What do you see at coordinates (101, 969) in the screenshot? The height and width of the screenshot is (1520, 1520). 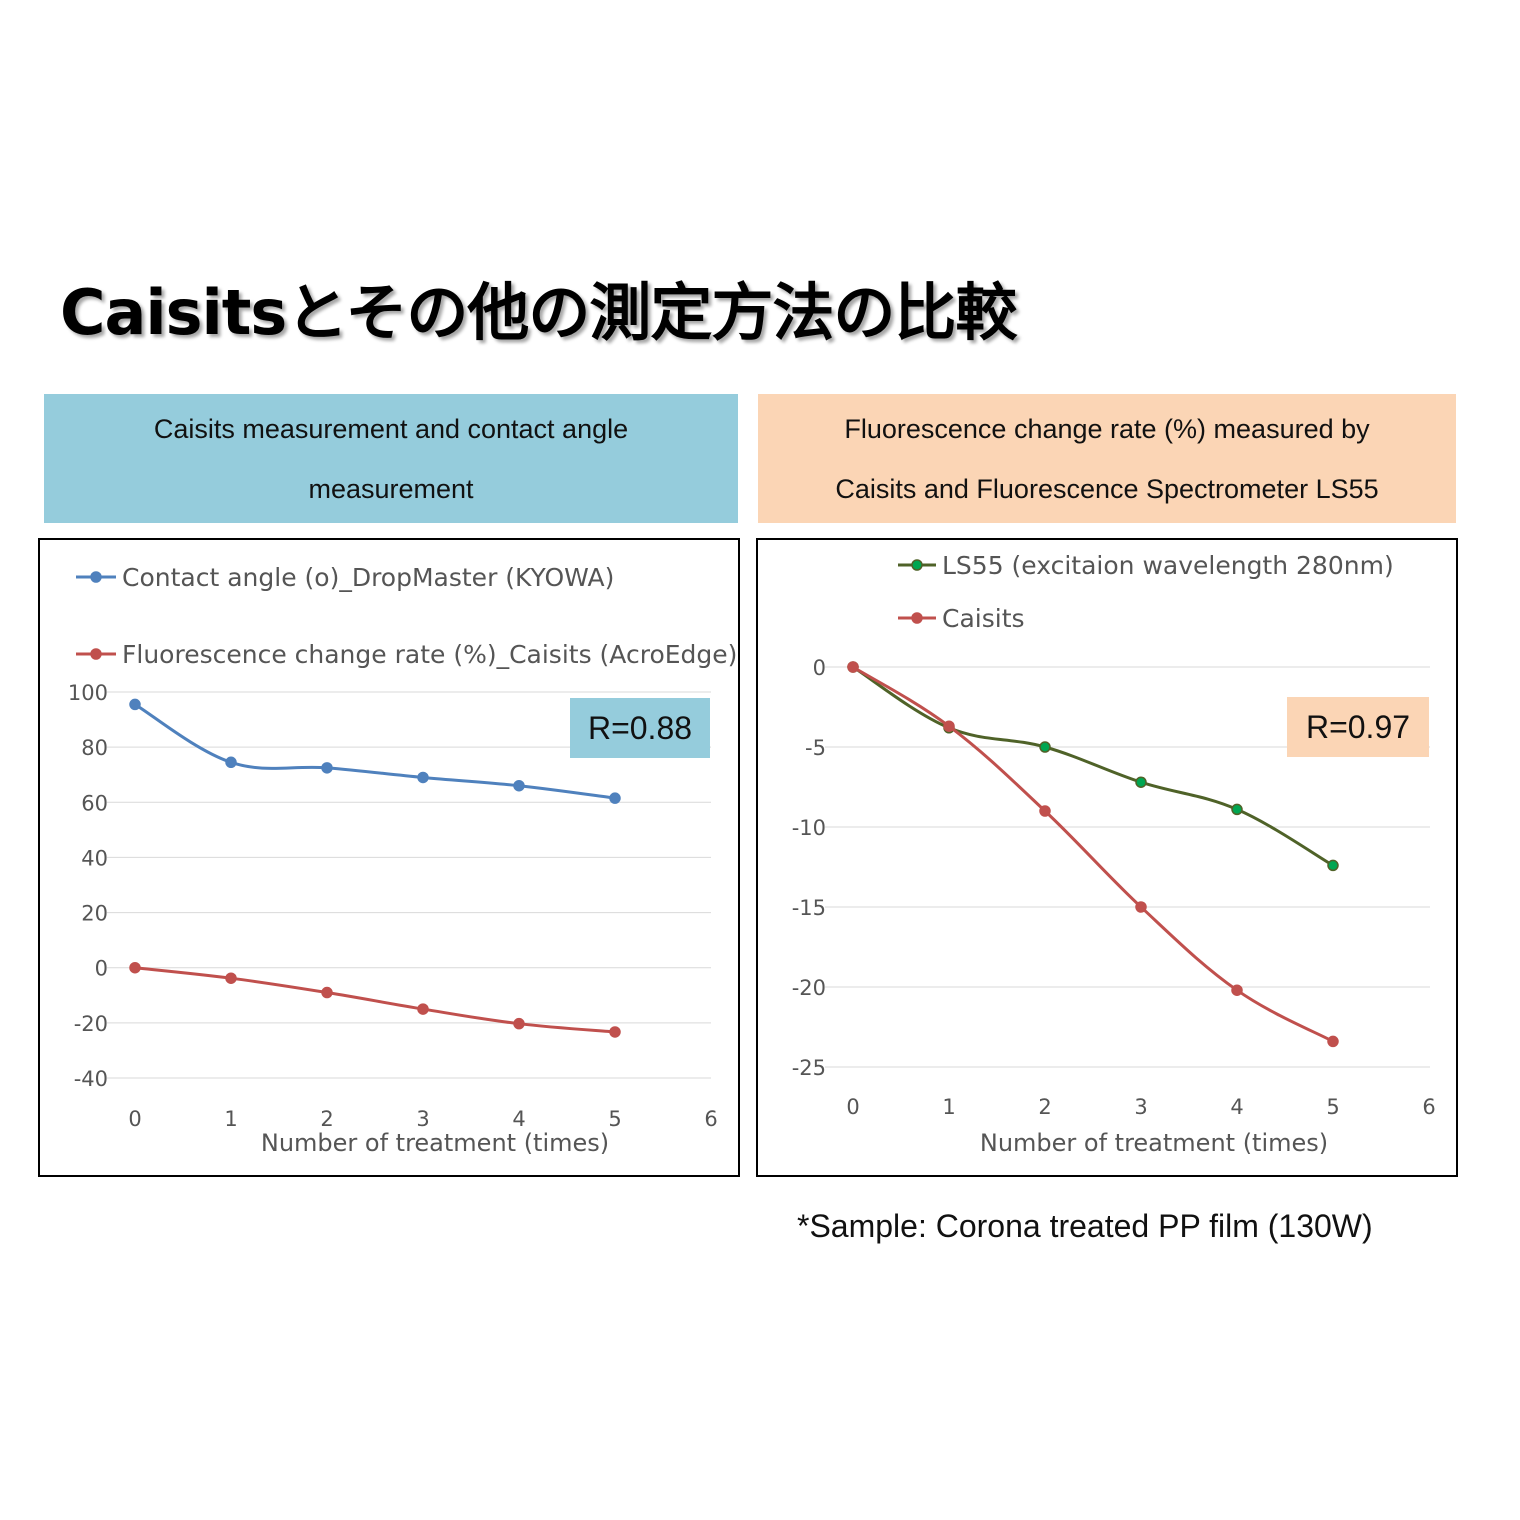 I see `chart-1-ytick-label: 0` at bounding box center [101, 969].